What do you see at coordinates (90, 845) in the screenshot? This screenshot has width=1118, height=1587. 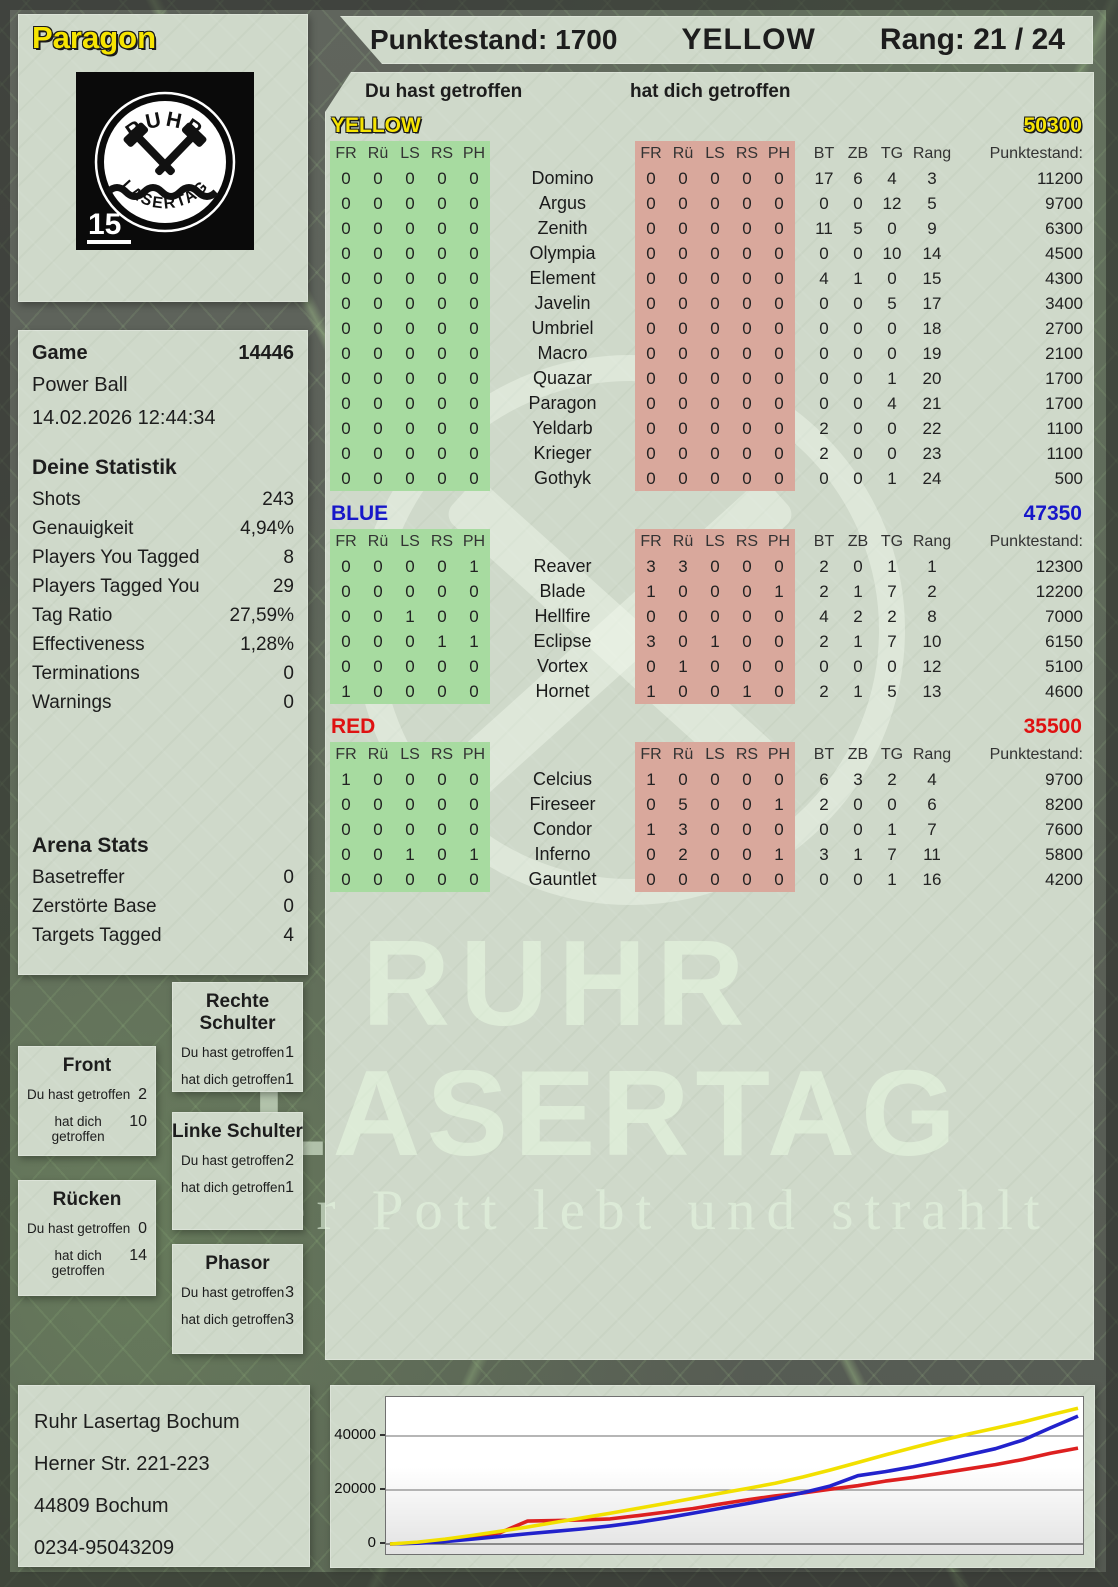 I see `arena-stats-title: Arena Stats` at bounding box center [90, 845].